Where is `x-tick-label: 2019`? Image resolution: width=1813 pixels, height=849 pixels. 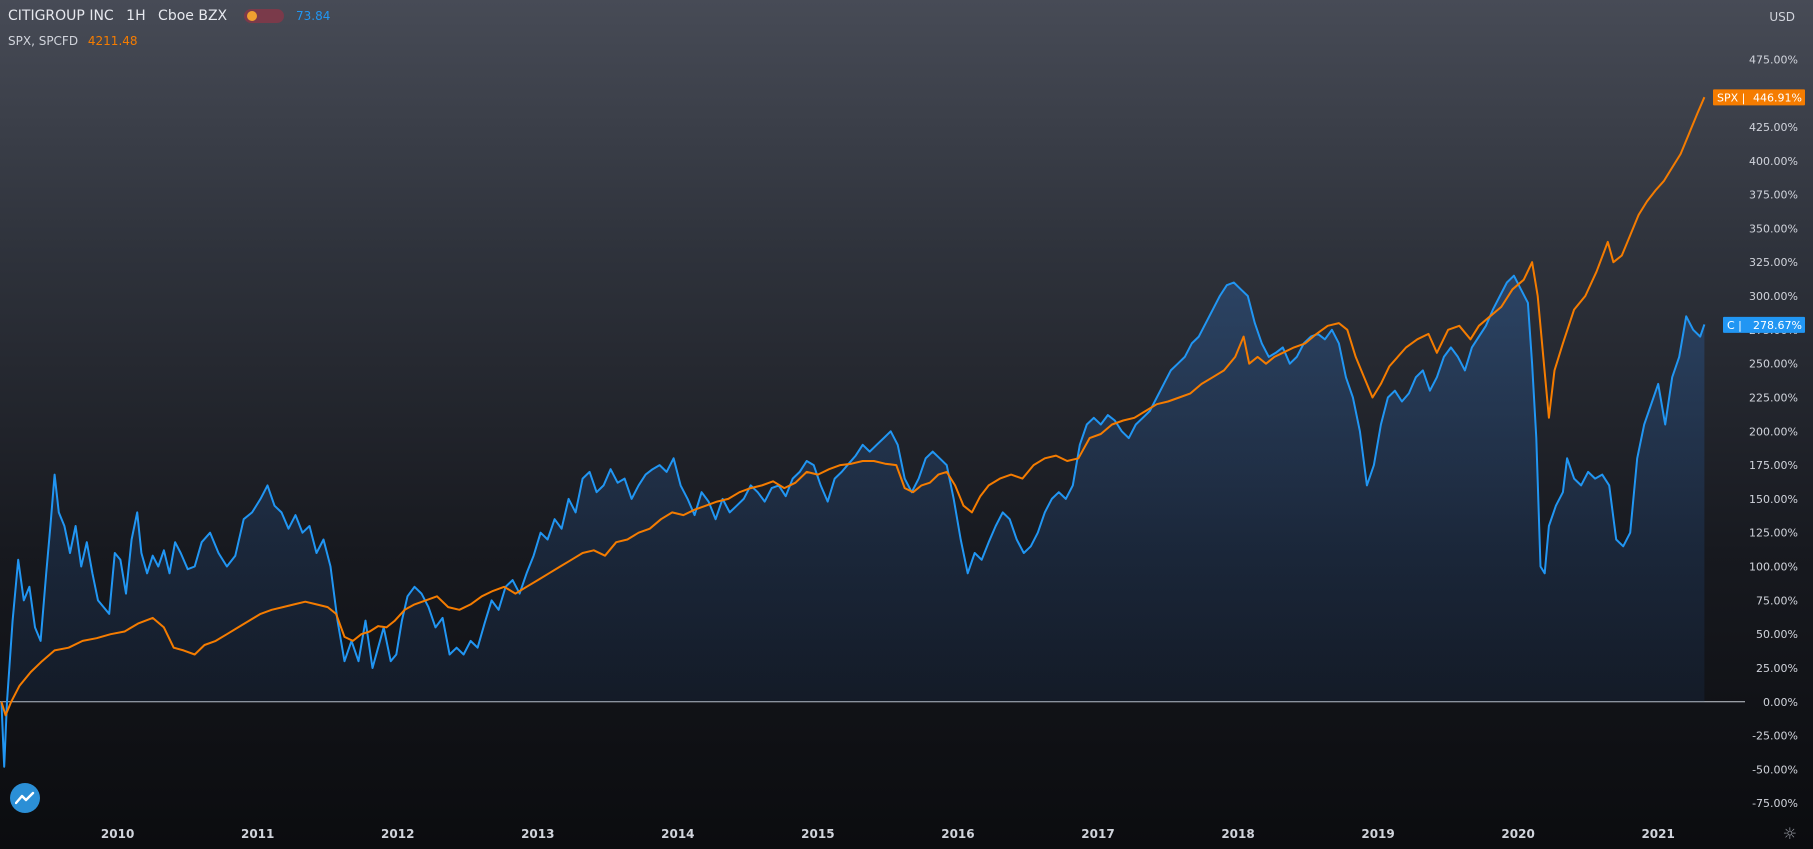
x-tick-label: 2019 is located at coordinates (1377, 834).